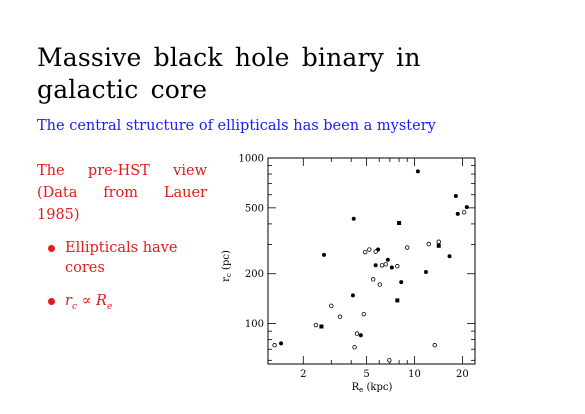 The width and height of the screenshot is (585, 414). I want to click on y-axis-label: rc (pc), so click(227, 266).